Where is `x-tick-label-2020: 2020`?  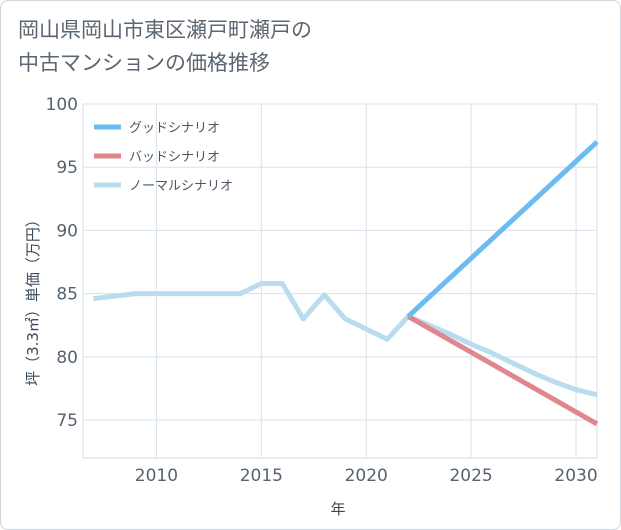
x-tick-label-2020: 2020 is located at coordinates (366, 476).